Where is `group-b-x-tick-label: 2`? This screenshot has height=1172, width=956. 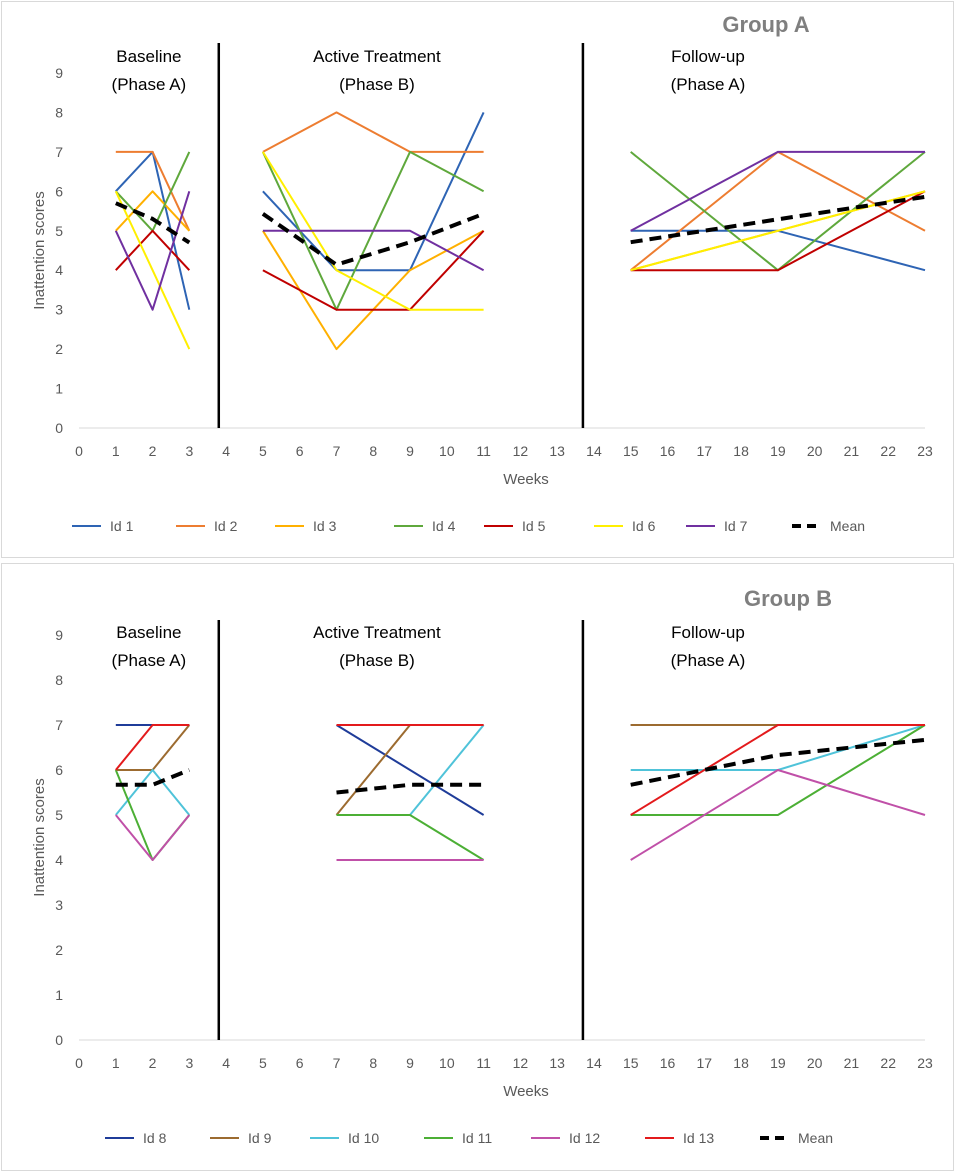
group-b-x-tick-label: 2 is located at coordinates (153, 1063).